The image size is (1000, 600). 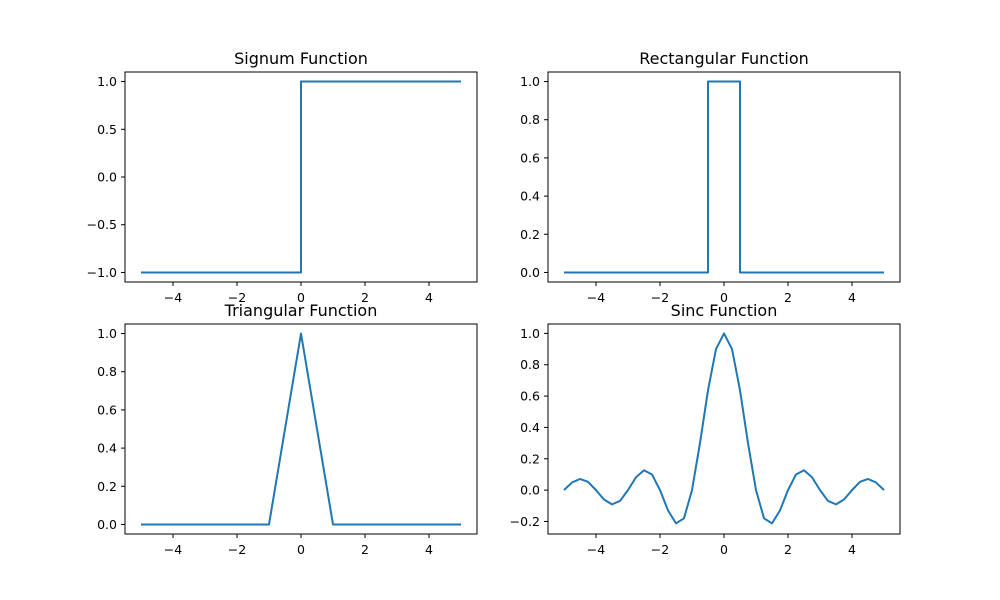 What do you see at coordinates (301, 58) in the screenshot?
I see `subplot-title: Signum Function` at bounding box center [301, 58].